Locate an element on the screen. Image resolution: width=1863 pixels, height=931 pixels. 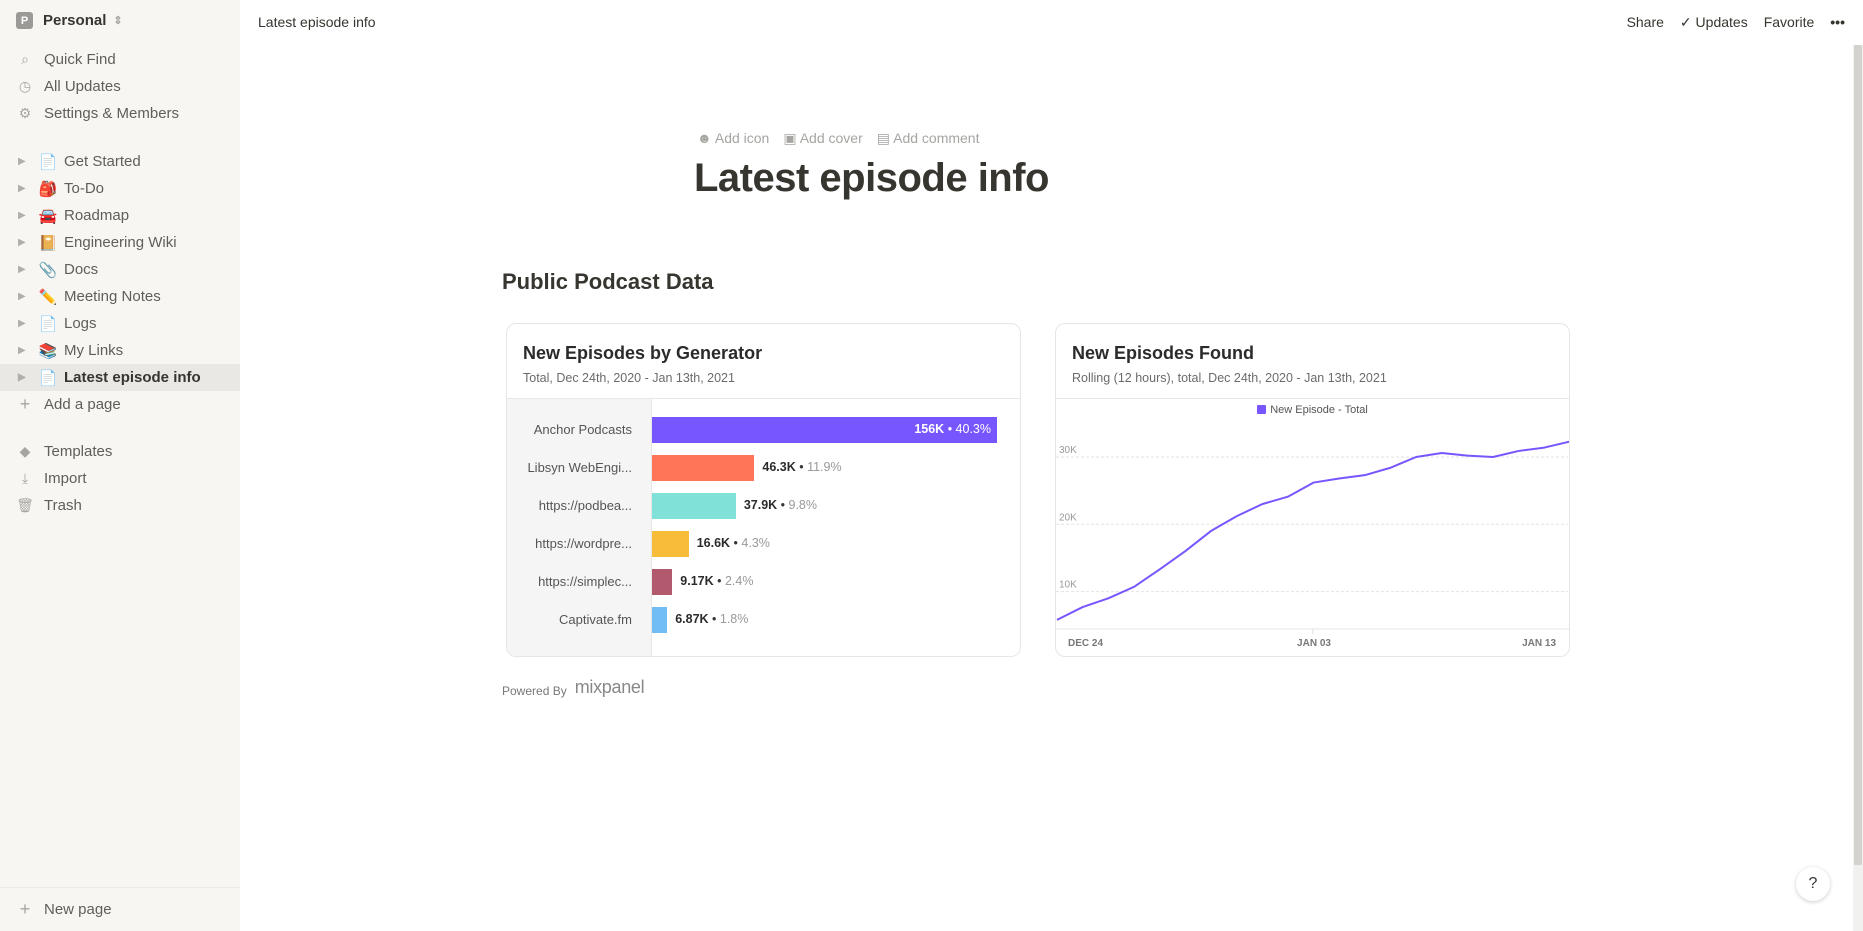
bar-percent: 9.8% is located at coordinates (803, 505).